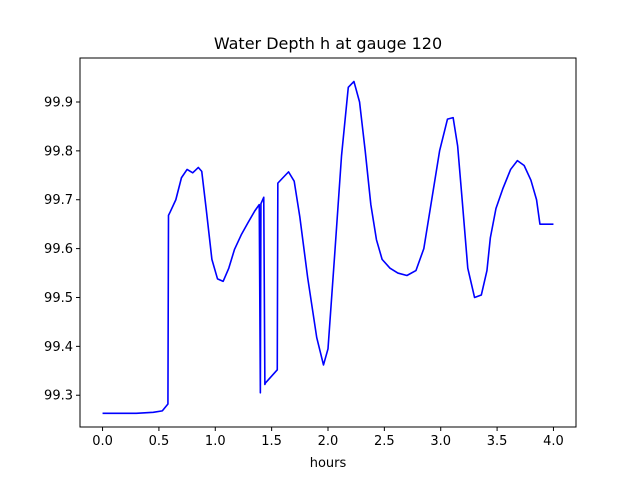 The height and width of the screenshot is (480, 640). What do you see at coordinates (58, 396) in the screenshot?
I see `y-tick-label: 99.3` at bounding box center [58, 396].